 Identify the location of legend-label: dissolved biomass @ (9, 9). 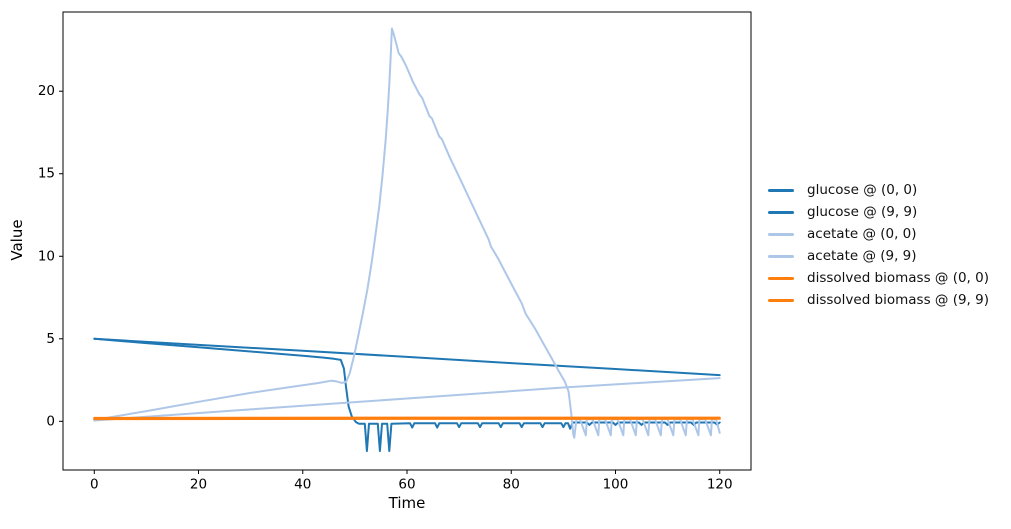
(898, 300).